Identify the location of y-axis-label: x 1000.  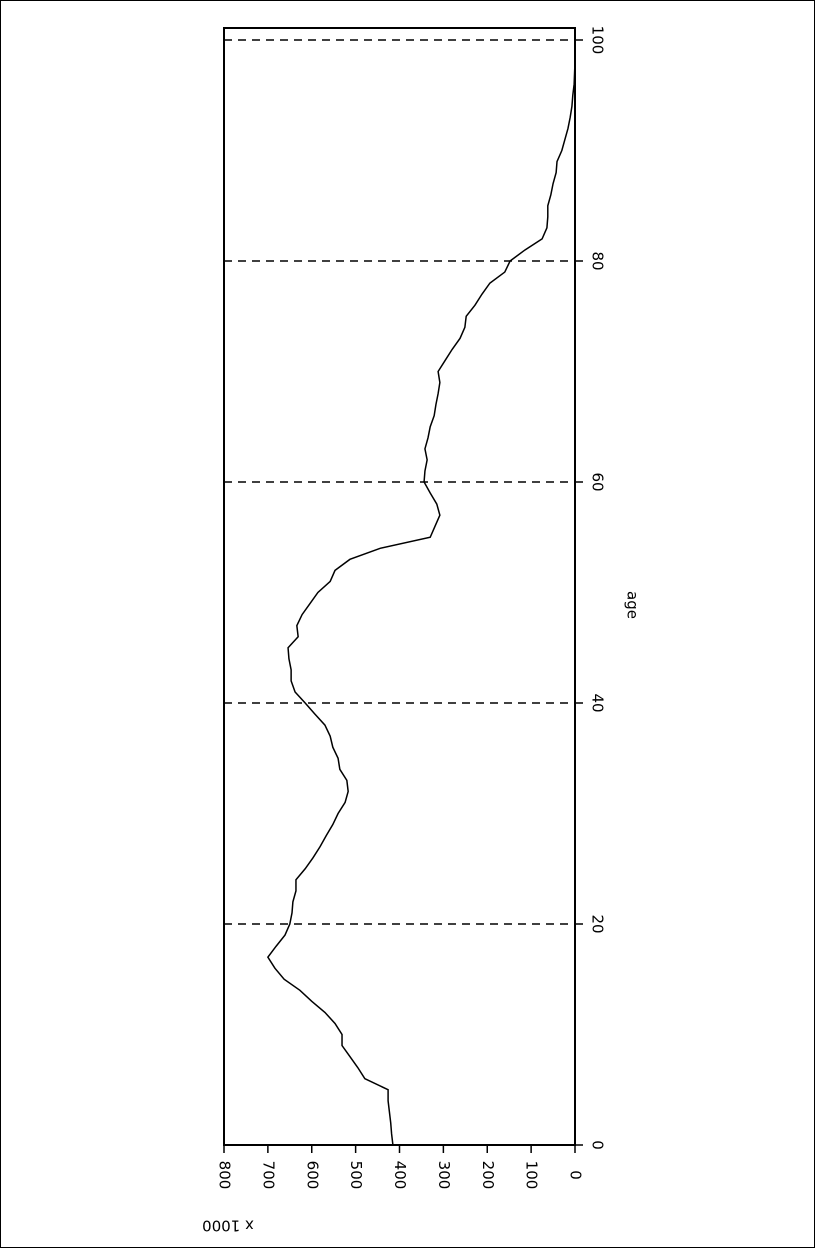
(228, 1226).